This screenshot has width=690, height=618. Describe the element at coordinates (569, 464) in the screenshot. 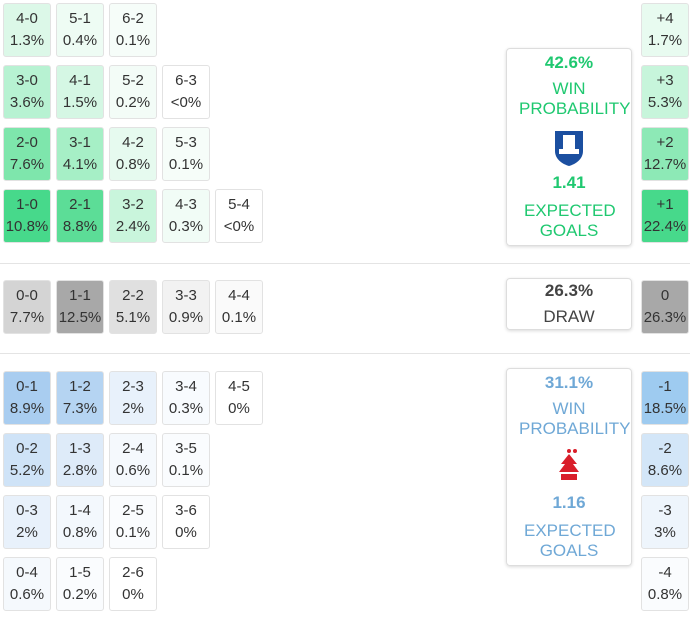

I see `away-badge` at that location.